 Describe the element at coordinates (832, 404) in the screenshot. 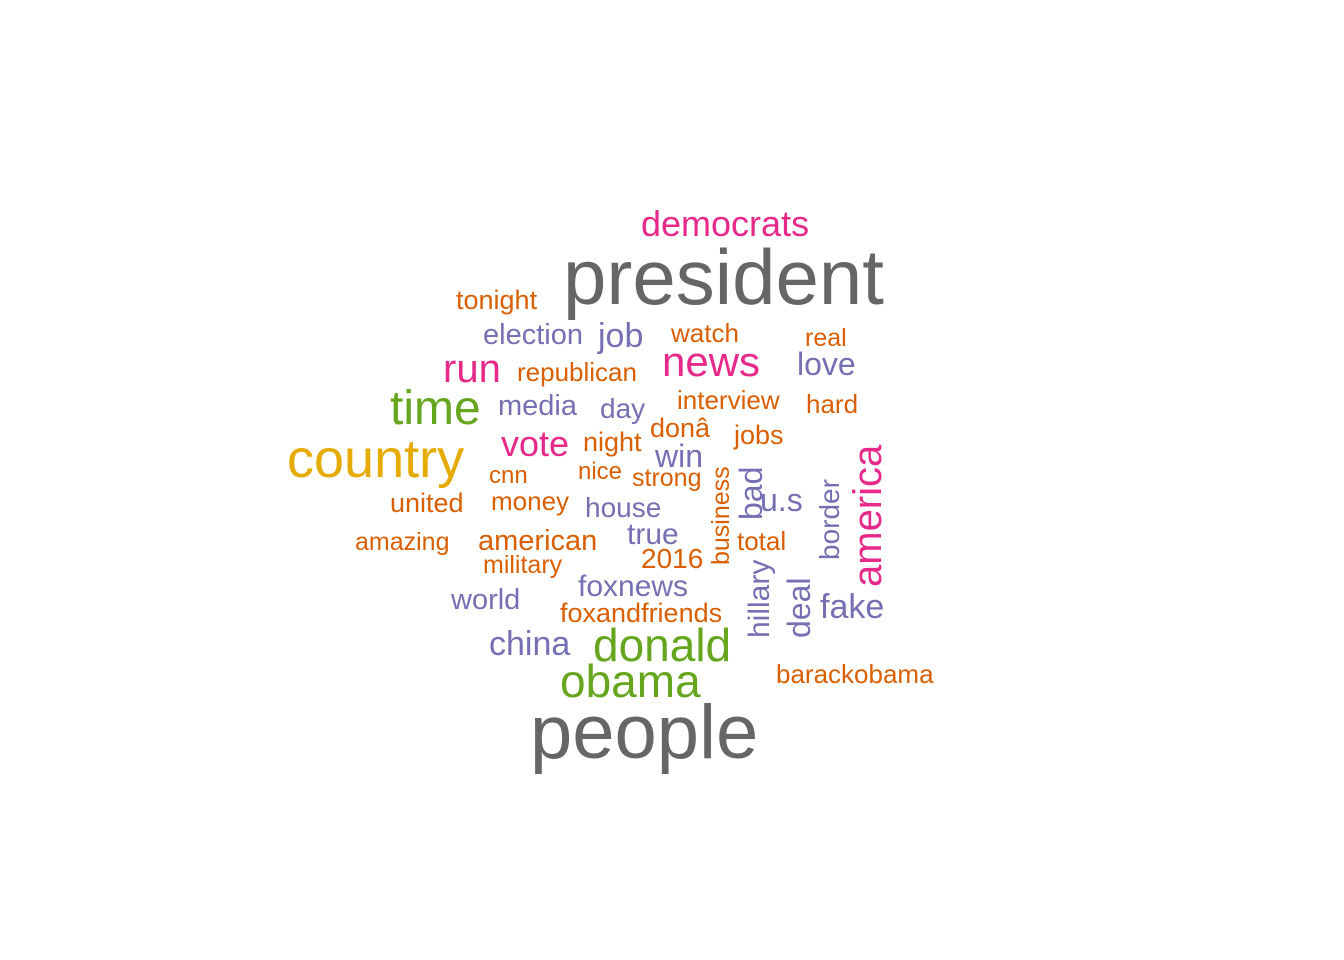

I see `word-hard: hard` at that location.